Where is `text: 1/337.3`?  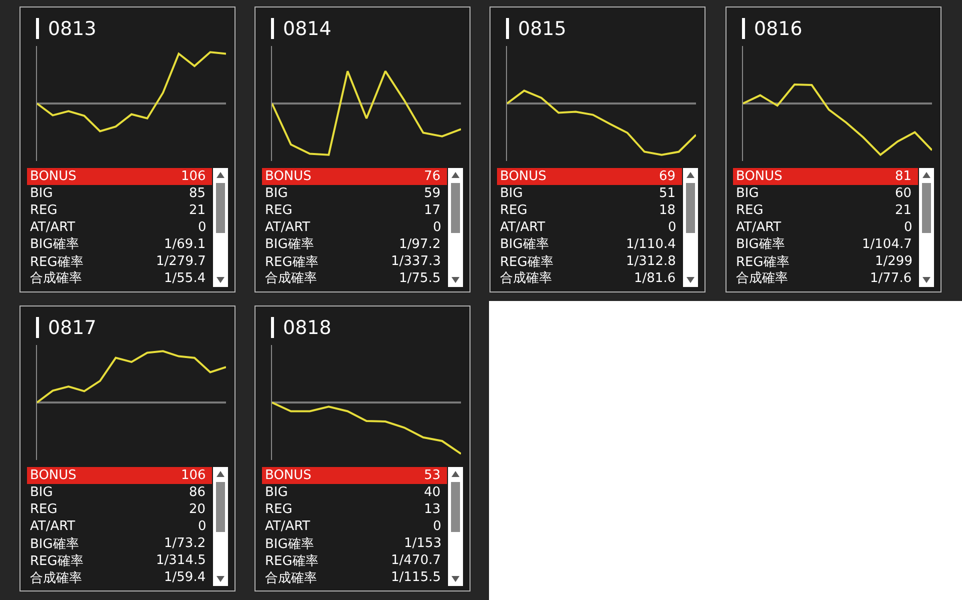
text: 1/337.3 is located at coordinates (416, 261).